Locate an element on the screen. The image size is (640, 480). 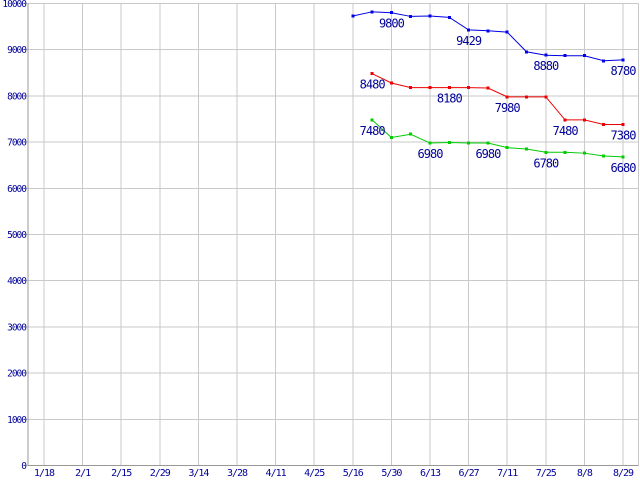
y-axis-tick-label: 2000 is located at coordinates (17, 374).